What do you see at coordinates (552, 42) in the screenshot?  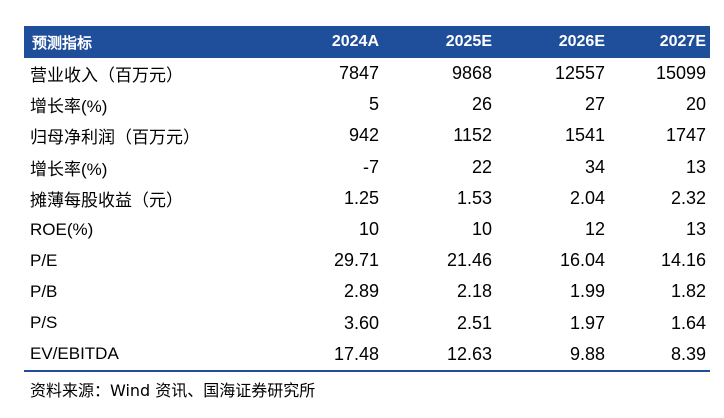 I see `header-2026e: 2026E` at bounding box center [552, 42].